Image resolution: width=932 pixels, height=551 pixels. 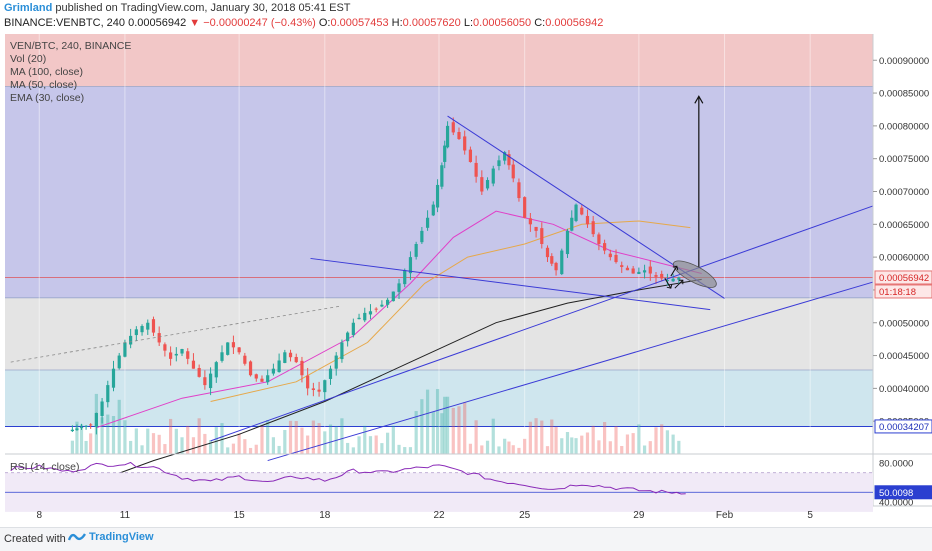 What do you see at coordinates (679, 284) in the screenshot?
I see `arrow-up-icon` at bounding box center [679, 284].